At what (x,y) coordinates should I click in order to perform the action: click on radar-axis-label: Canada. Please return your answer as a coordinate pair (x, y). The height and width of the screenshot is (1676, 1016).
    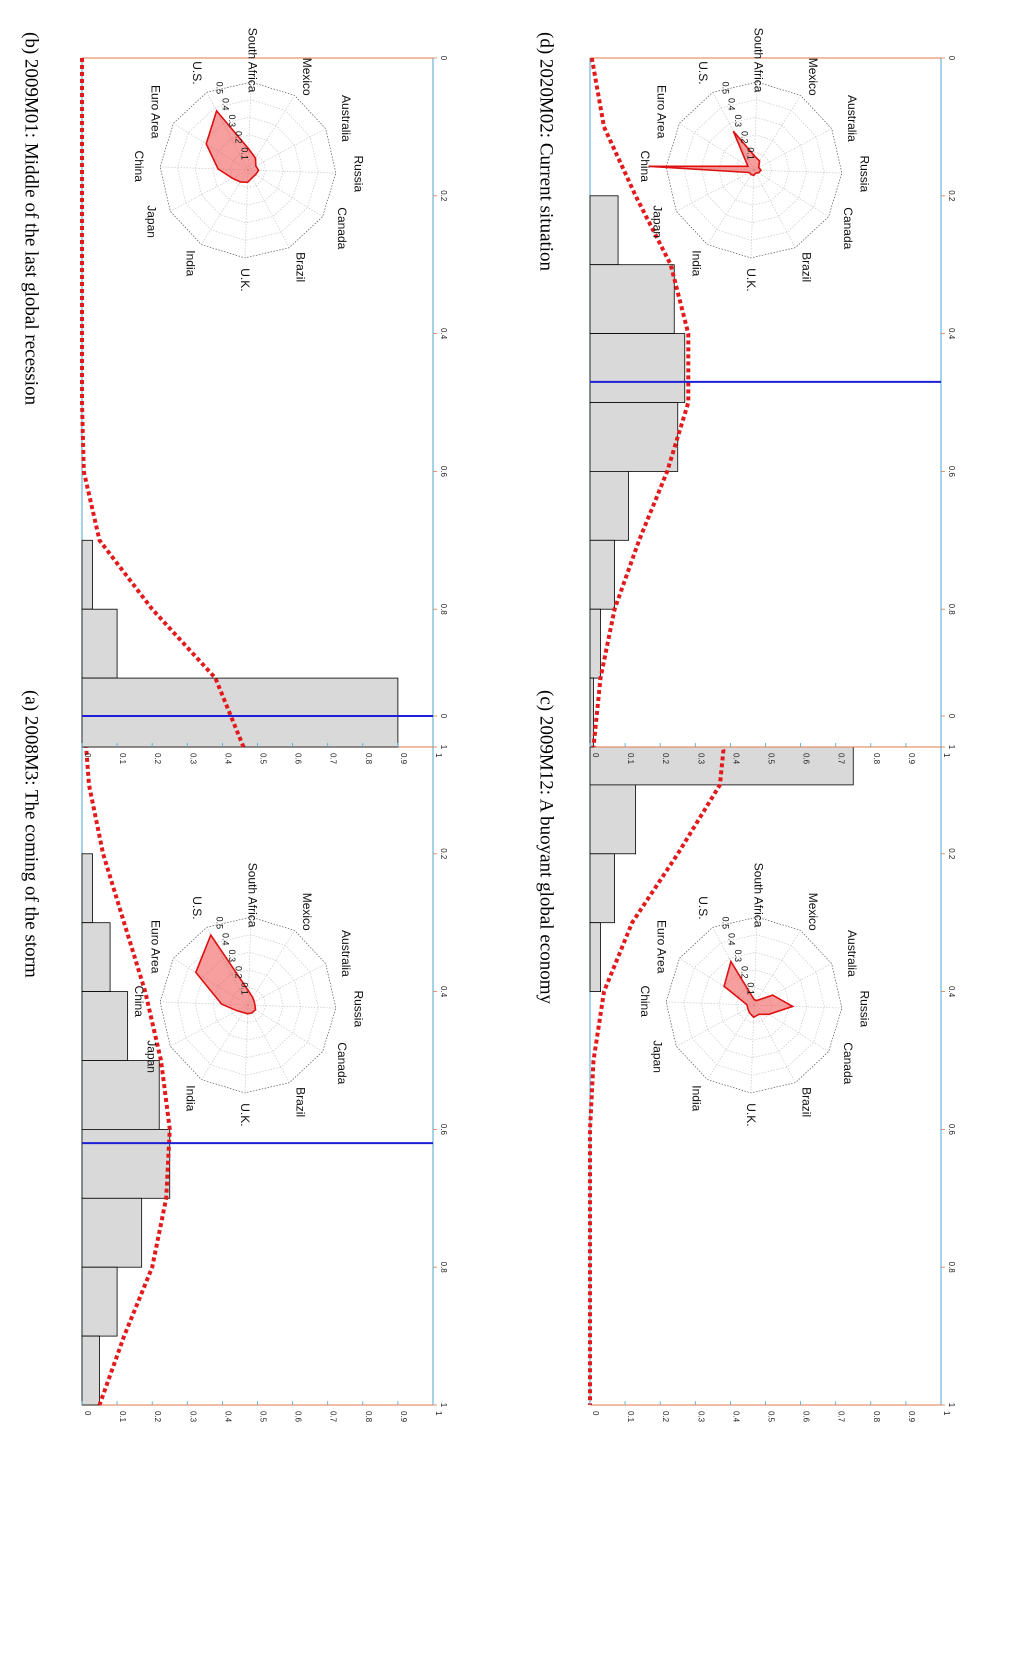
    Looking at the image, I should click on (342, 228).